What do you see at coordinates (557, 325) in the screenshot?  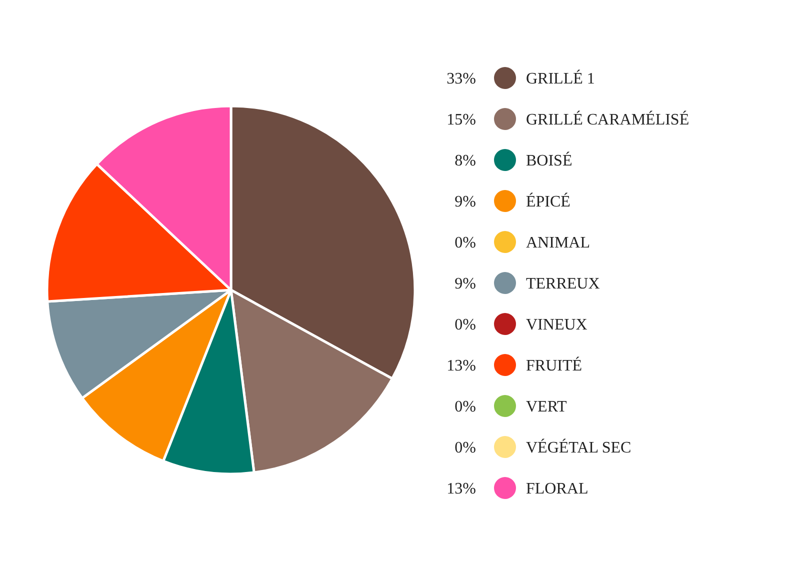 I see `legend-label: VINEUX` at bounding box center [557, 325].